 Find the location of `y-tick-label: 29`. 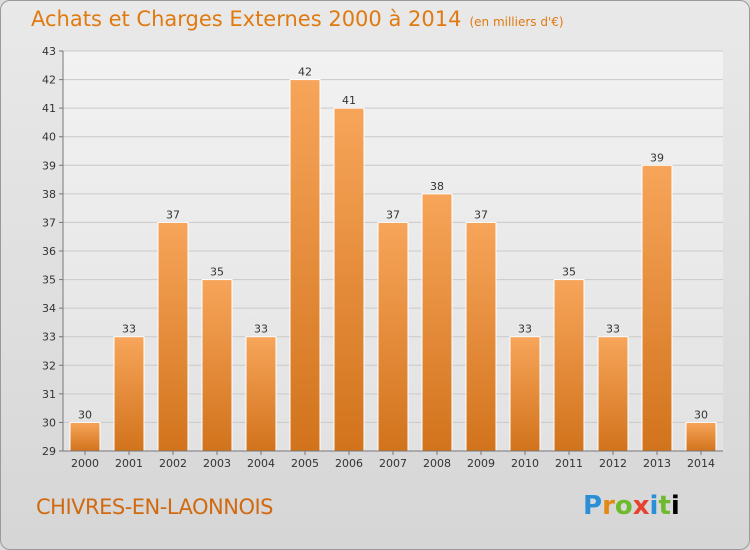

y-tick-label: 29 is located at coordinates (49, 451).